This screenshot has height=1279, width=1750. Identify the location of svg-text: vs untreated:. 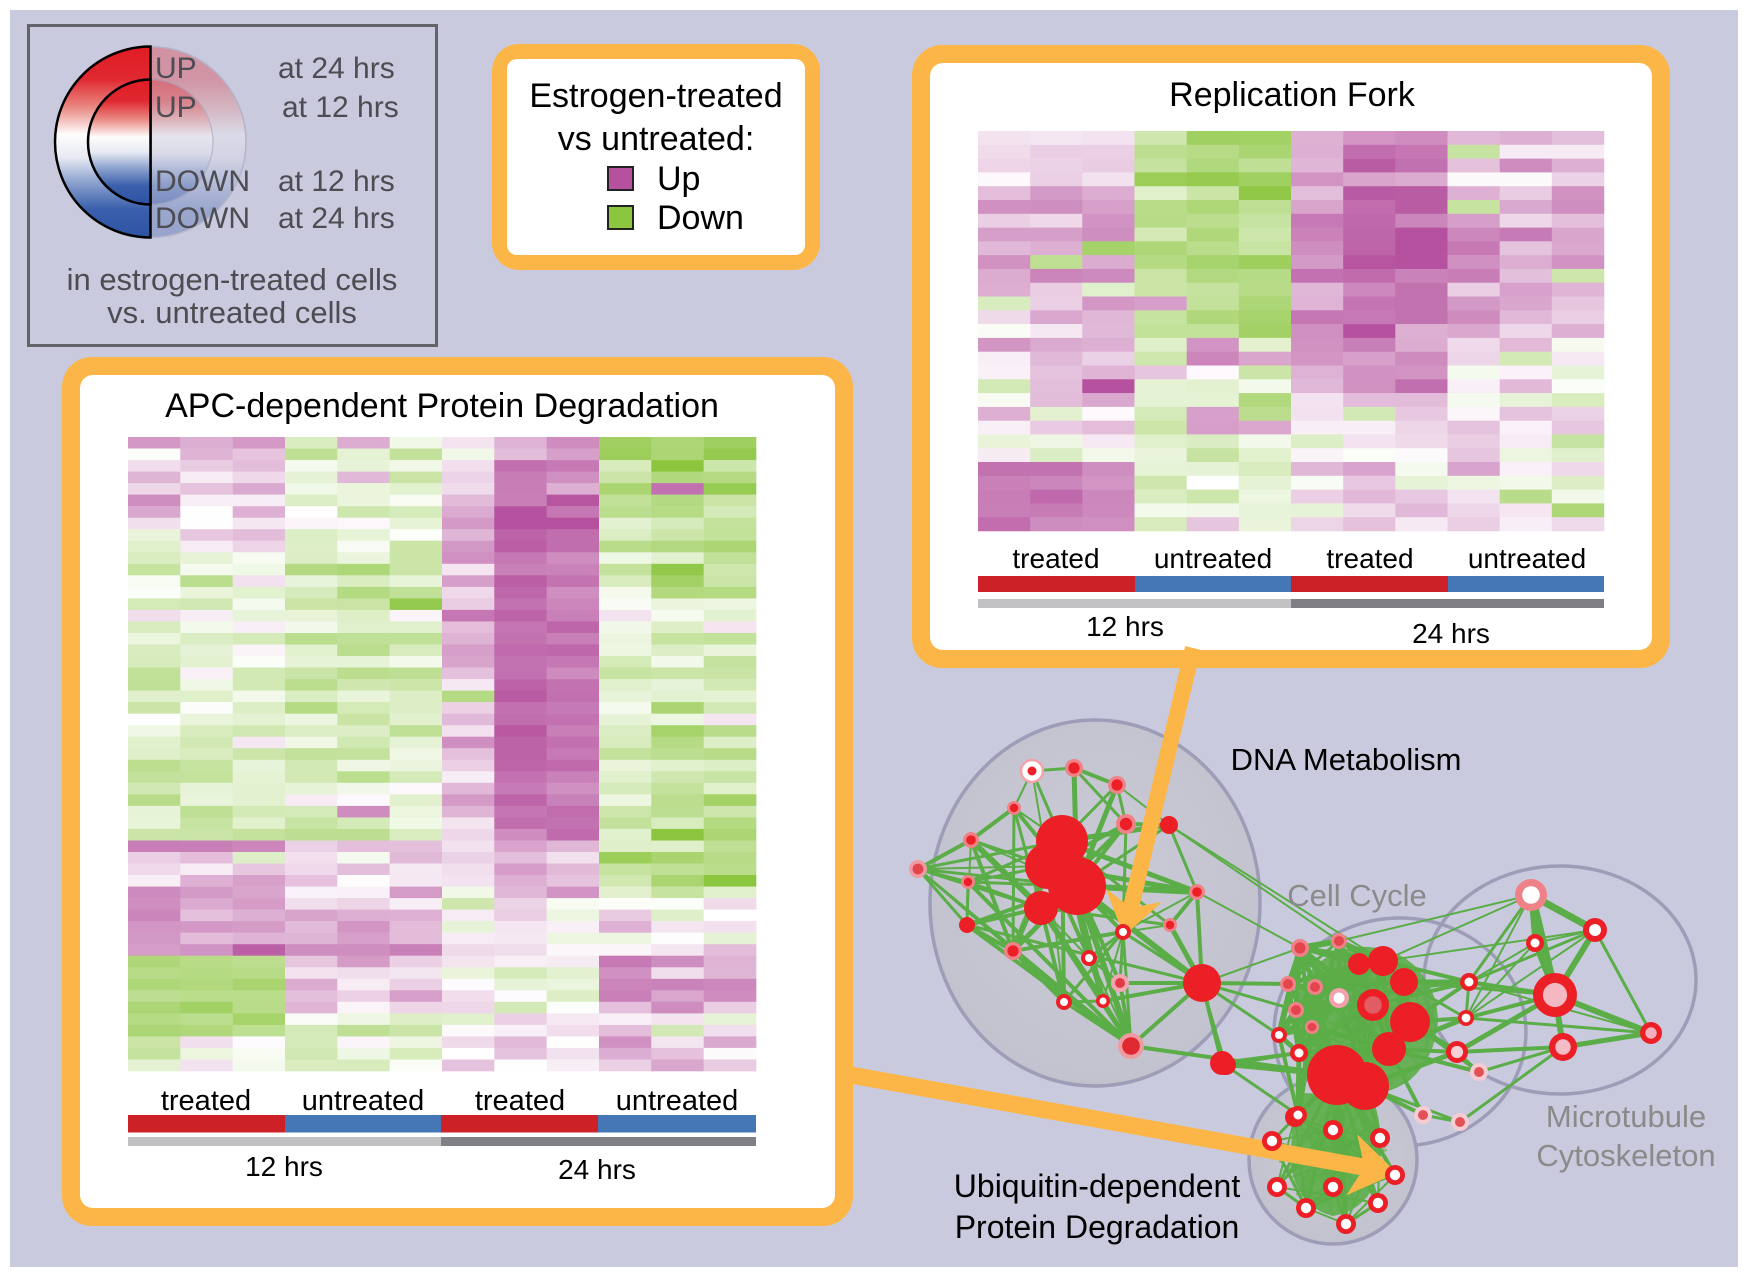
(656, 139).